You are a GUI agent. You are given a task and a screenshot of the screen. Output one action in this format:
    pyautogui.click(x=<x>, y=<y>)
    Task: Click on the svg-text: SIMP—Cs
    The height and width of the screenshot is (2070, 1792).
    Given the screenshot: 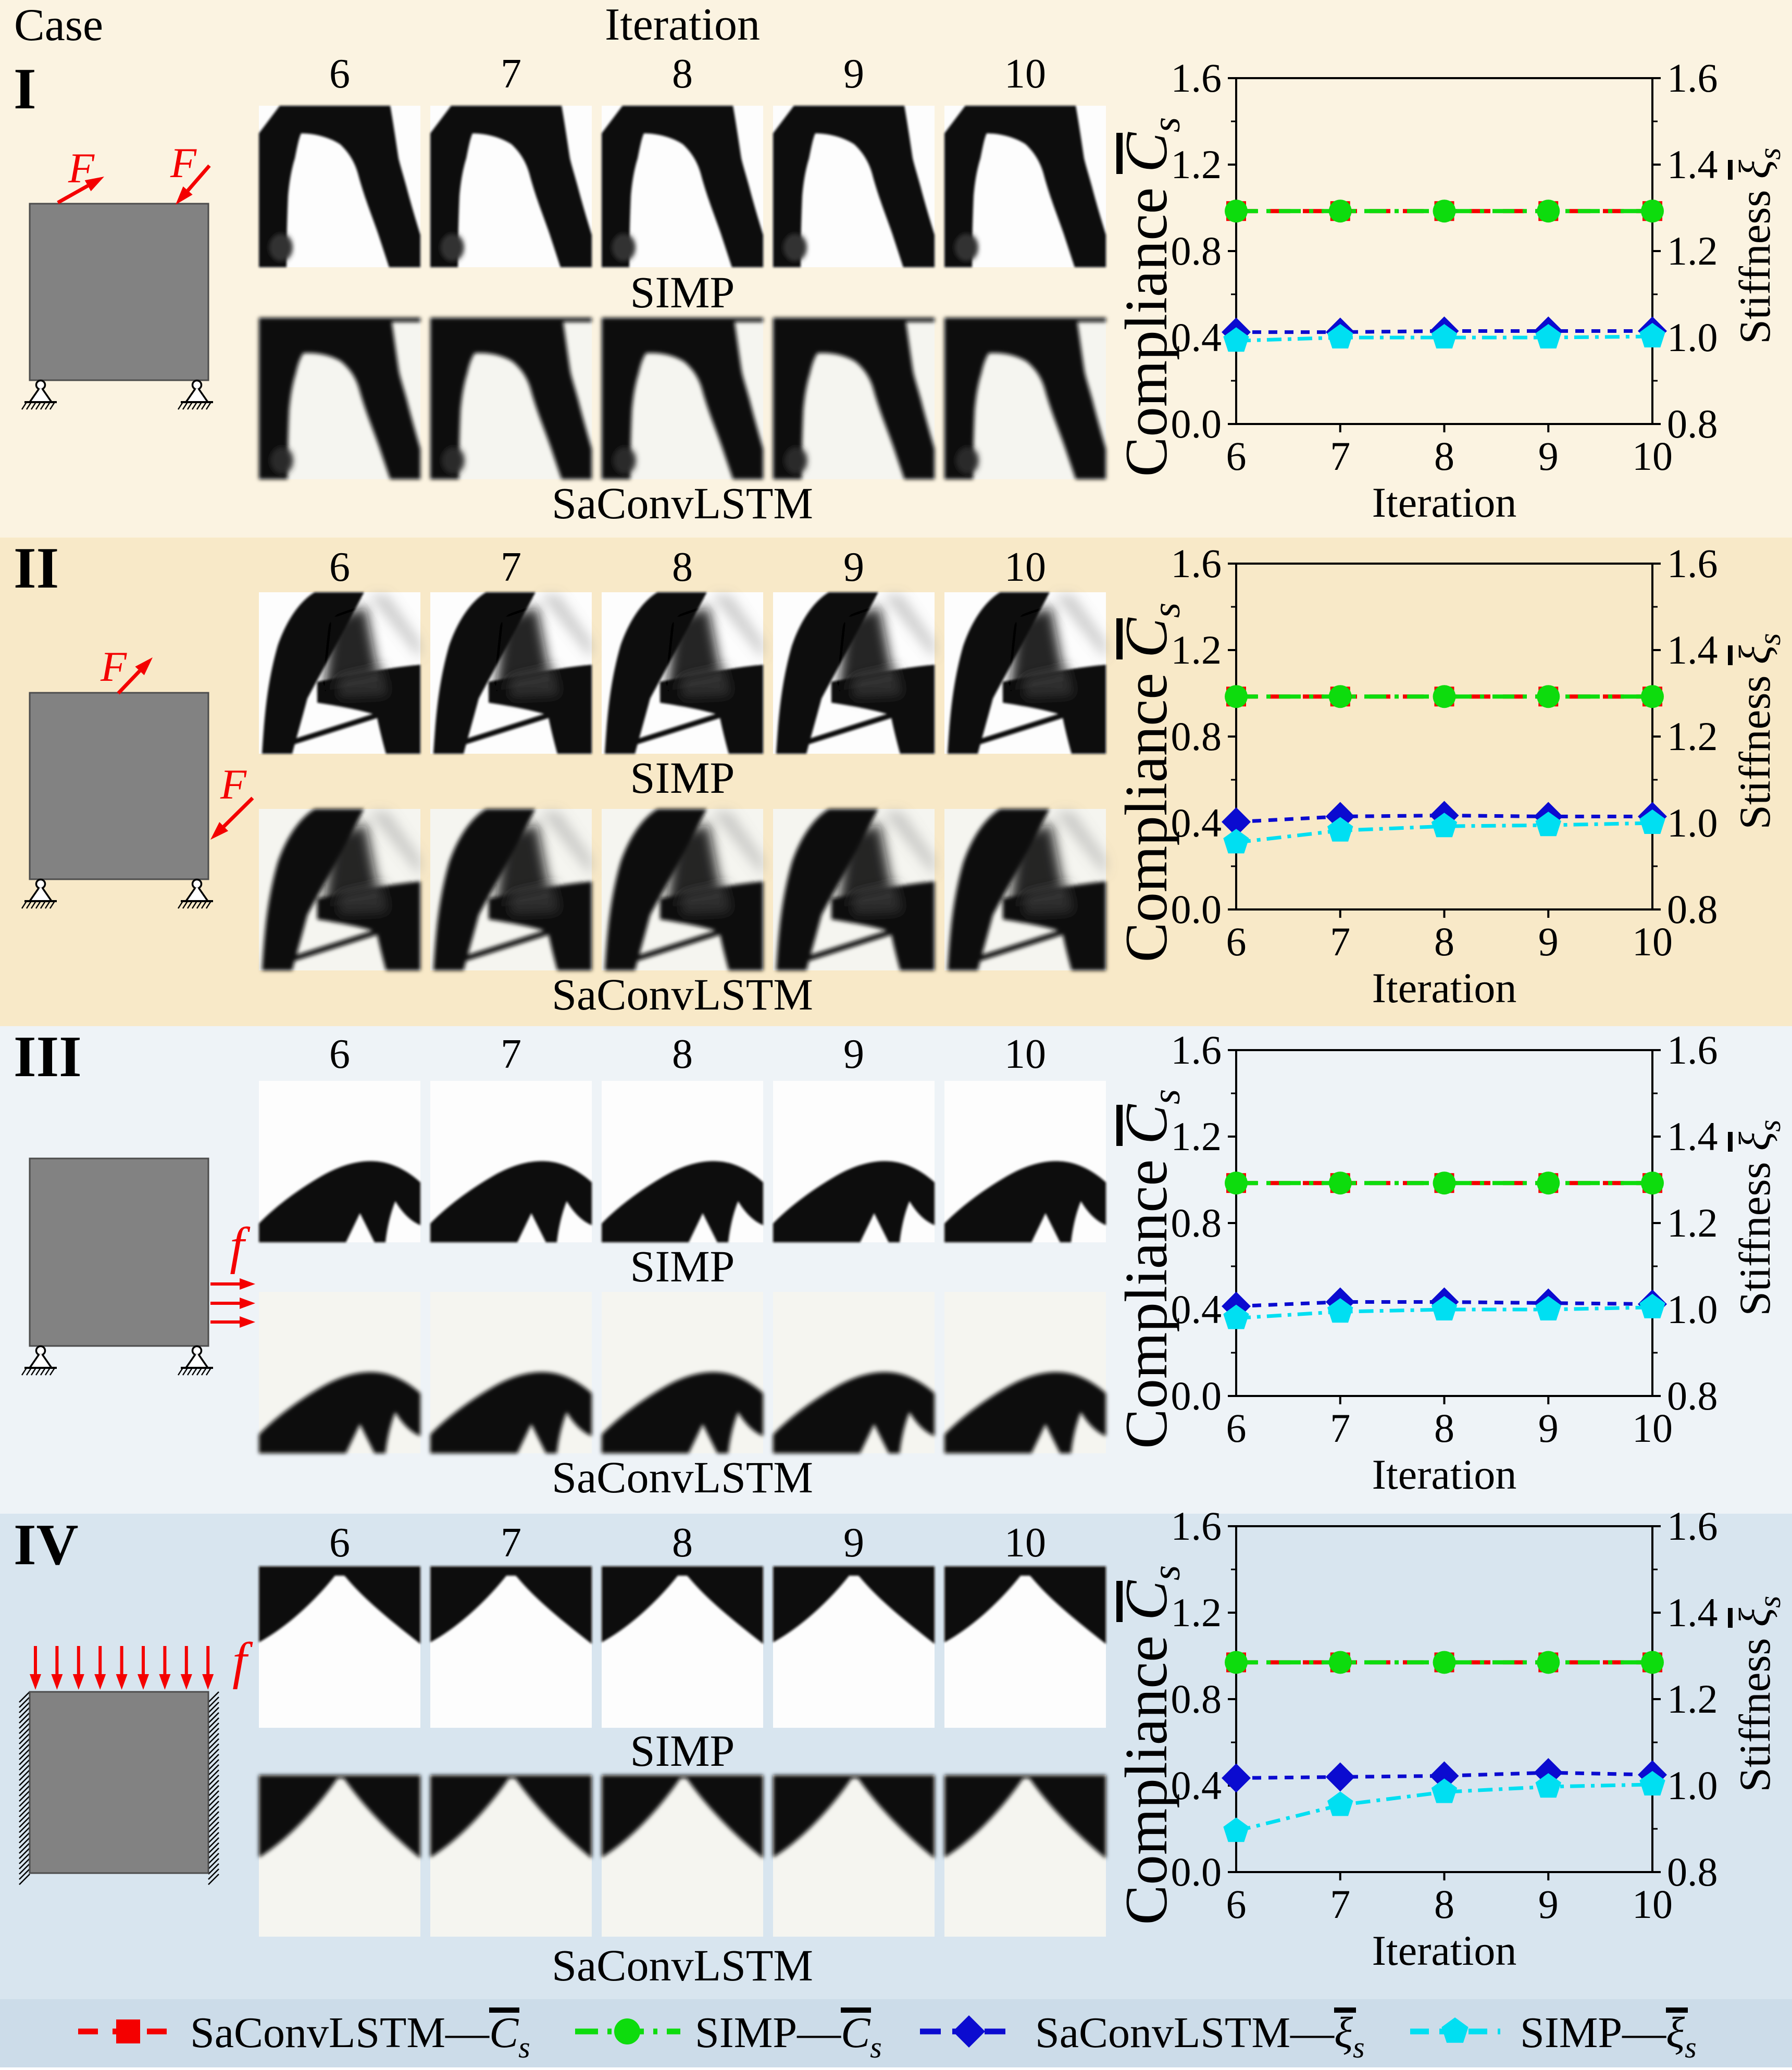 What is the action you would take?
    pyautogui.click(x=788, y=2037)
    